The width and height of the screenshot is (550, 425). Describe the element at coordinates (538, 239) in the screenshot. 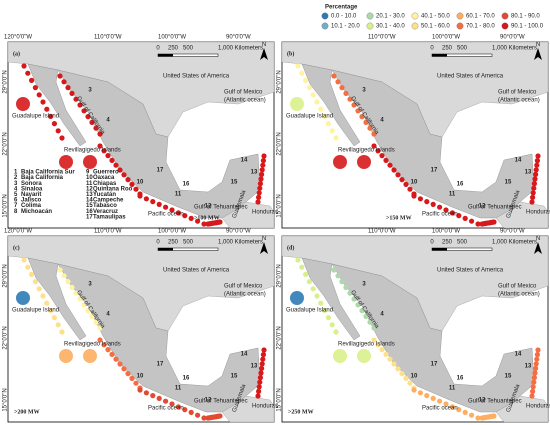

I see `north-label: N` at that location.